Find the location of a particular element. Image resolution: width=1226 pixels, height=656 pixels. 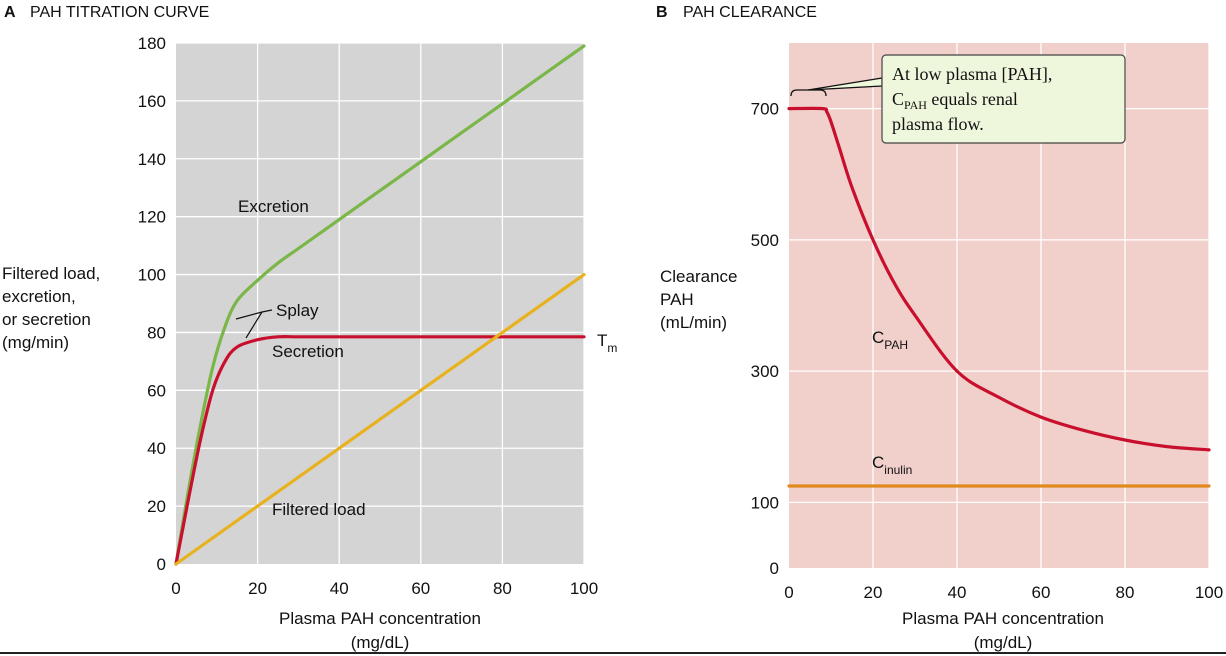

panel-a-ylabel-line-1: Filtered load, is located at coordinates (51, 273).